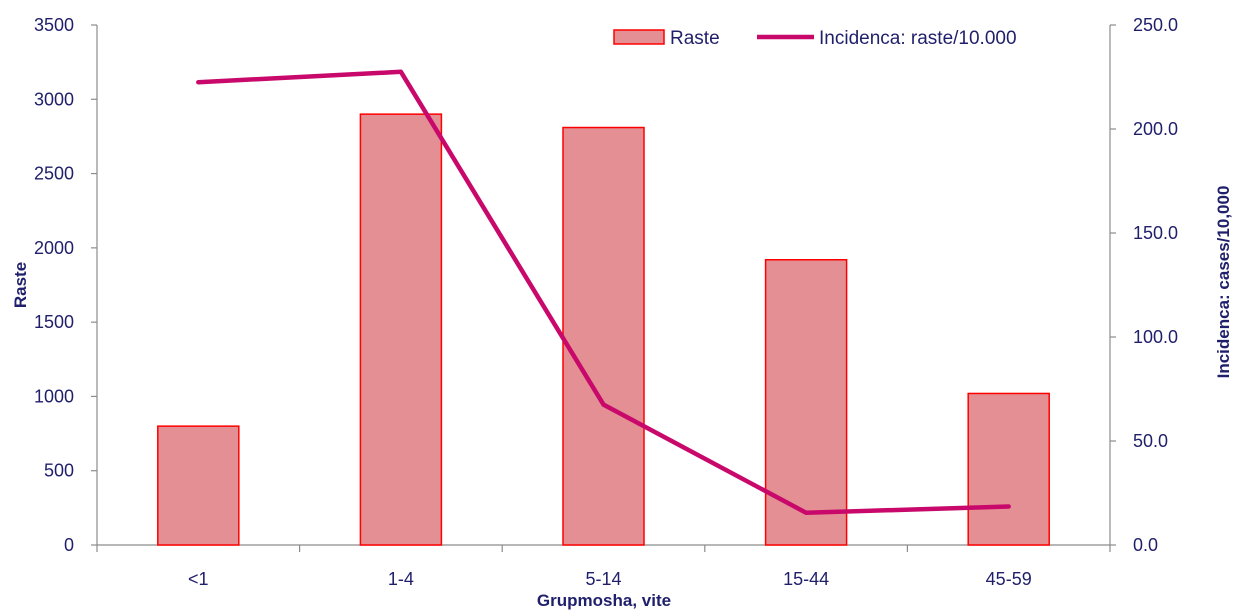  What do you see at coordinates (695, 38) in the screenshot?
I see `legend-label-bar: Raste` at bounding box center [695, 38].